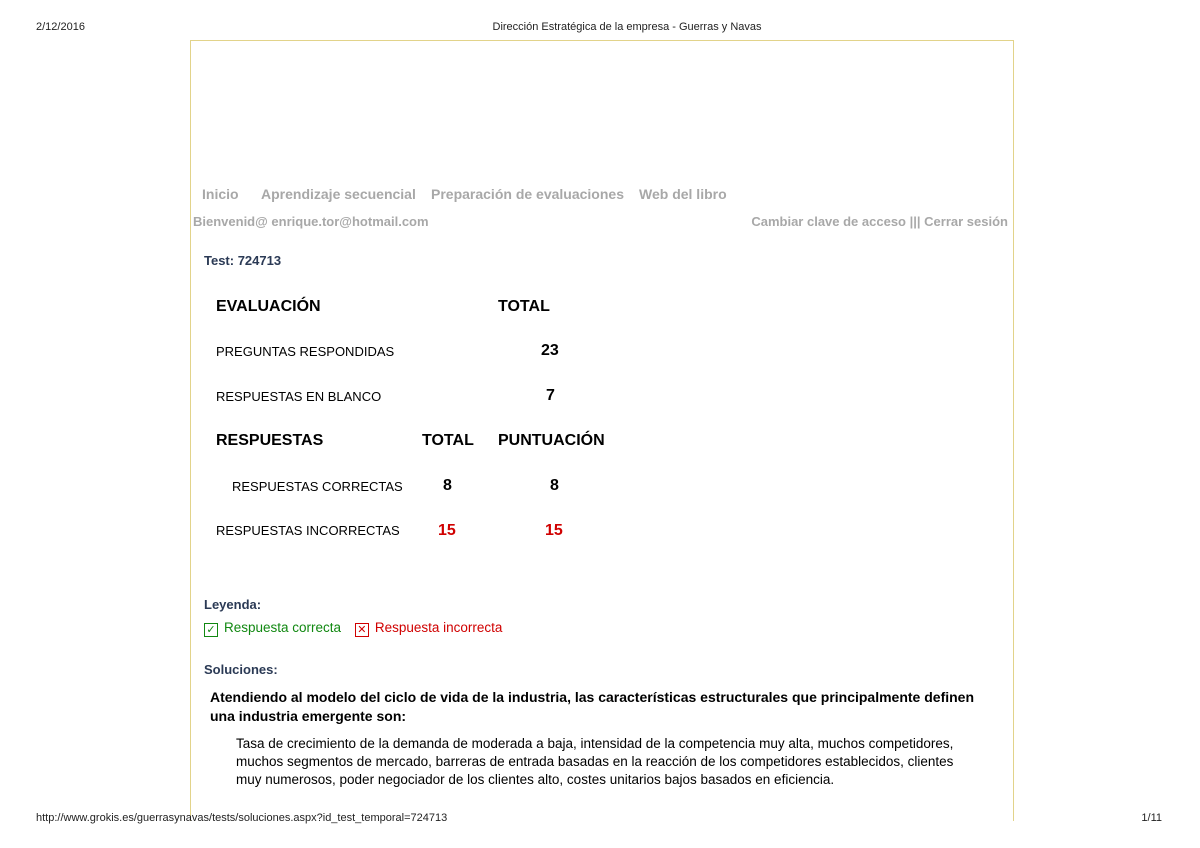 The image size is (1200, 848). What do you see at coordinates (243, 260) in the screenshot?
I see `test-id: Test: 724713` at bounding box center [243, 260].